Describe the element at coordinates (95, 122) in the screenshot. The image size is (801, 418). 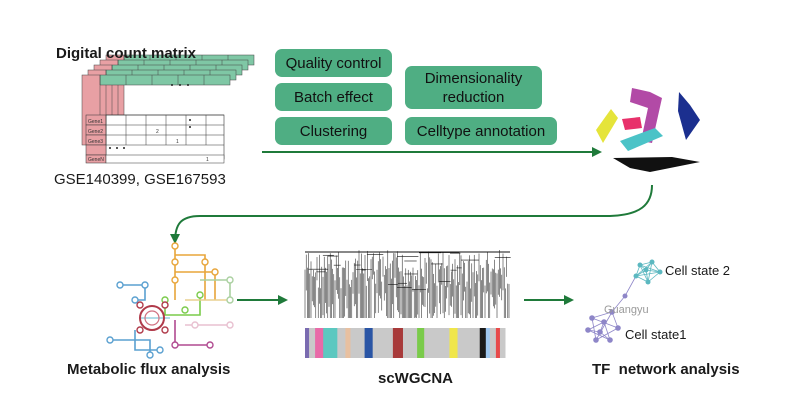
I see `gene-label: Gene1` at that location.